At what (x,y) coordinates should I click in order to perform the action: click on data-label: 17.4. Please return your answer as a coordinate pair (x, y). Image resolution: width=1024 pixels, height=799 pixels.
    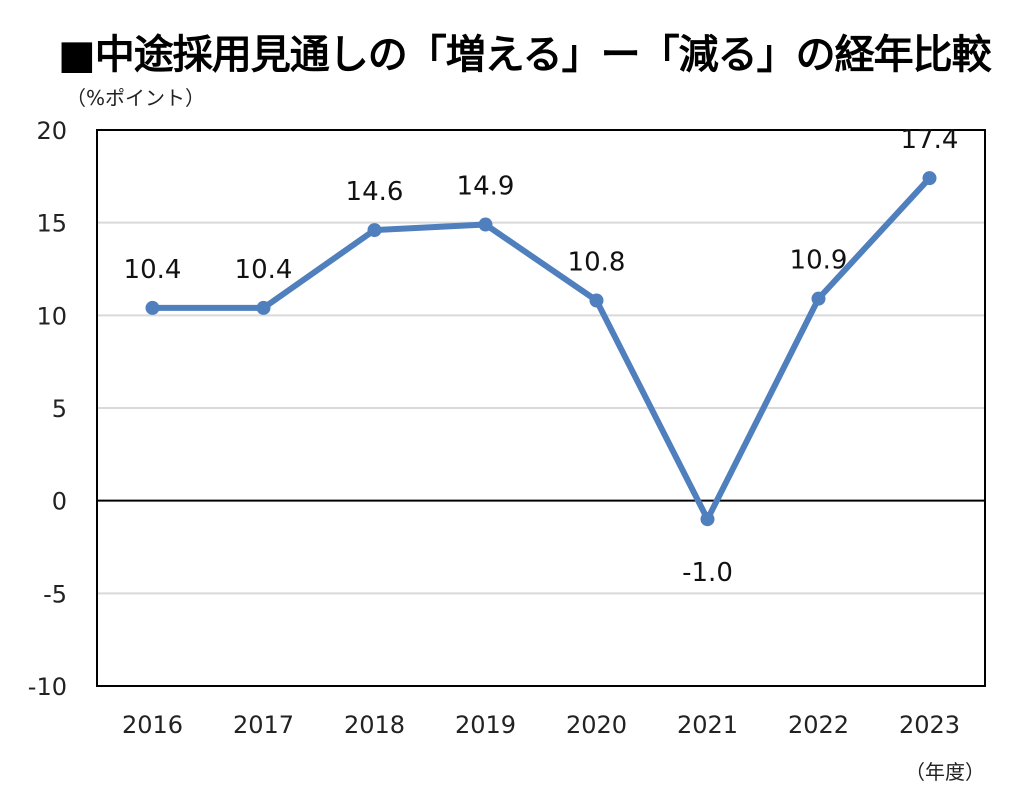
    Looking at the image, I should click on (930, 140).